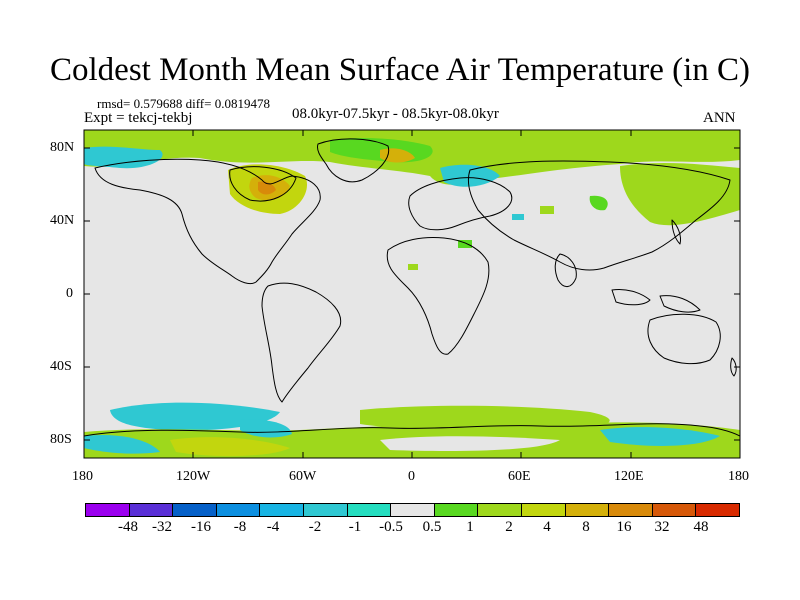  What do you see at coordinates (411, 476) in the screenshot?
I see `x-tick-label: 0` at bounding box center [411, 476].